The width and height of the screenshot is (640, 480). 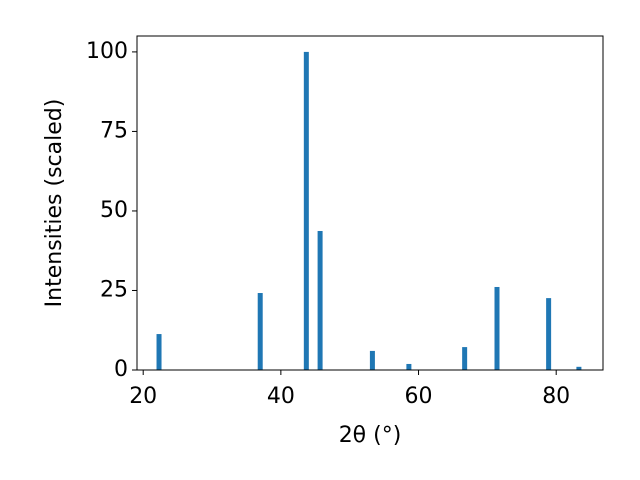 I want to click on x-tick-label: 60, so click(x=419, y=396).